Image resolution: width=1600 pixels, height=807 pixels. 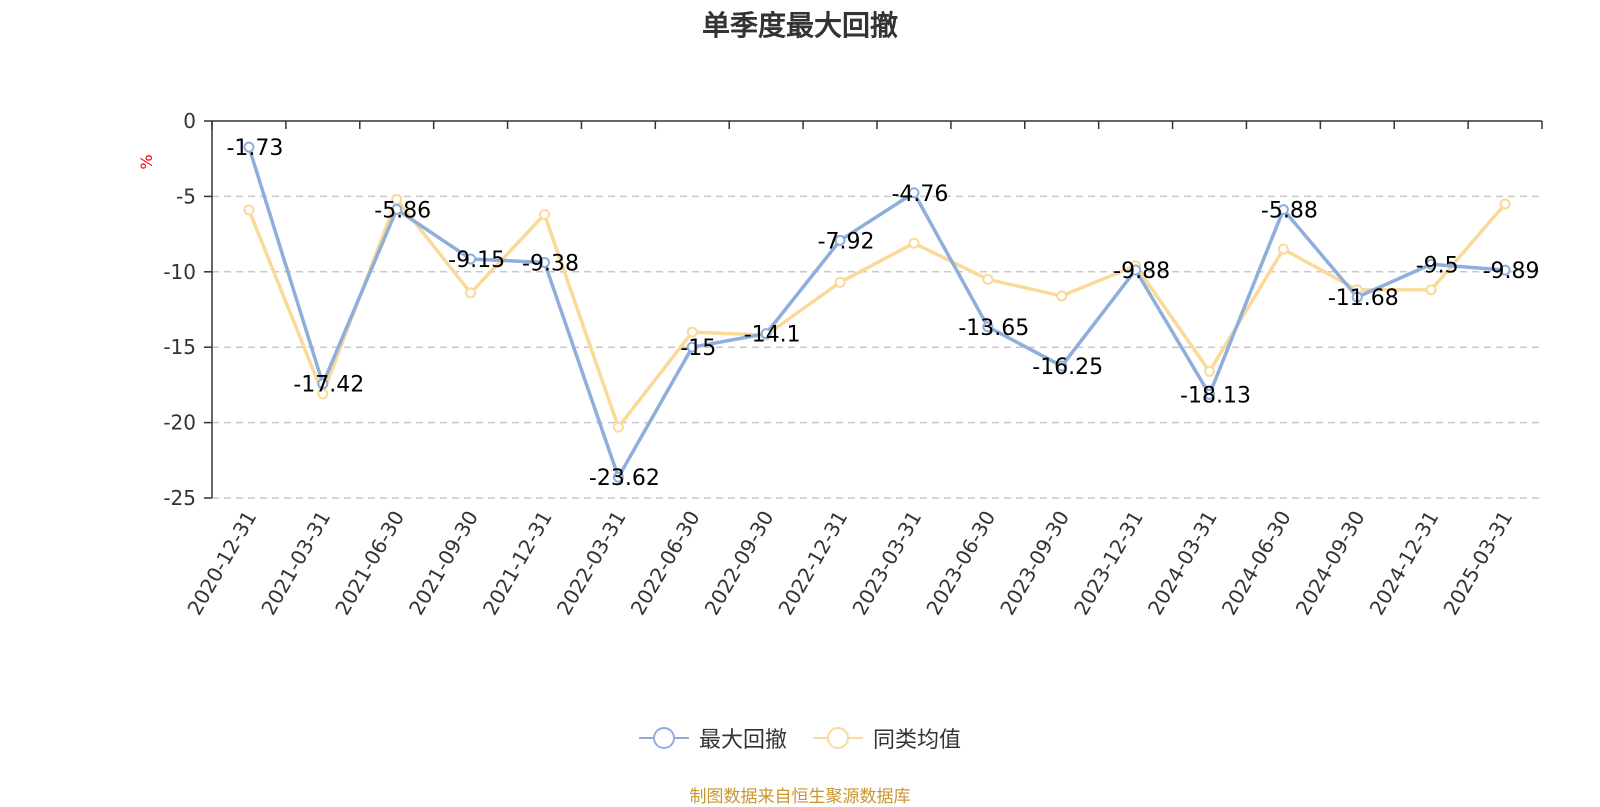 What do you see at coordinates (1477, 563) in the screenshot?
I see `x-tick-label: 2025-03-31` at bounding box center [1477, 563].